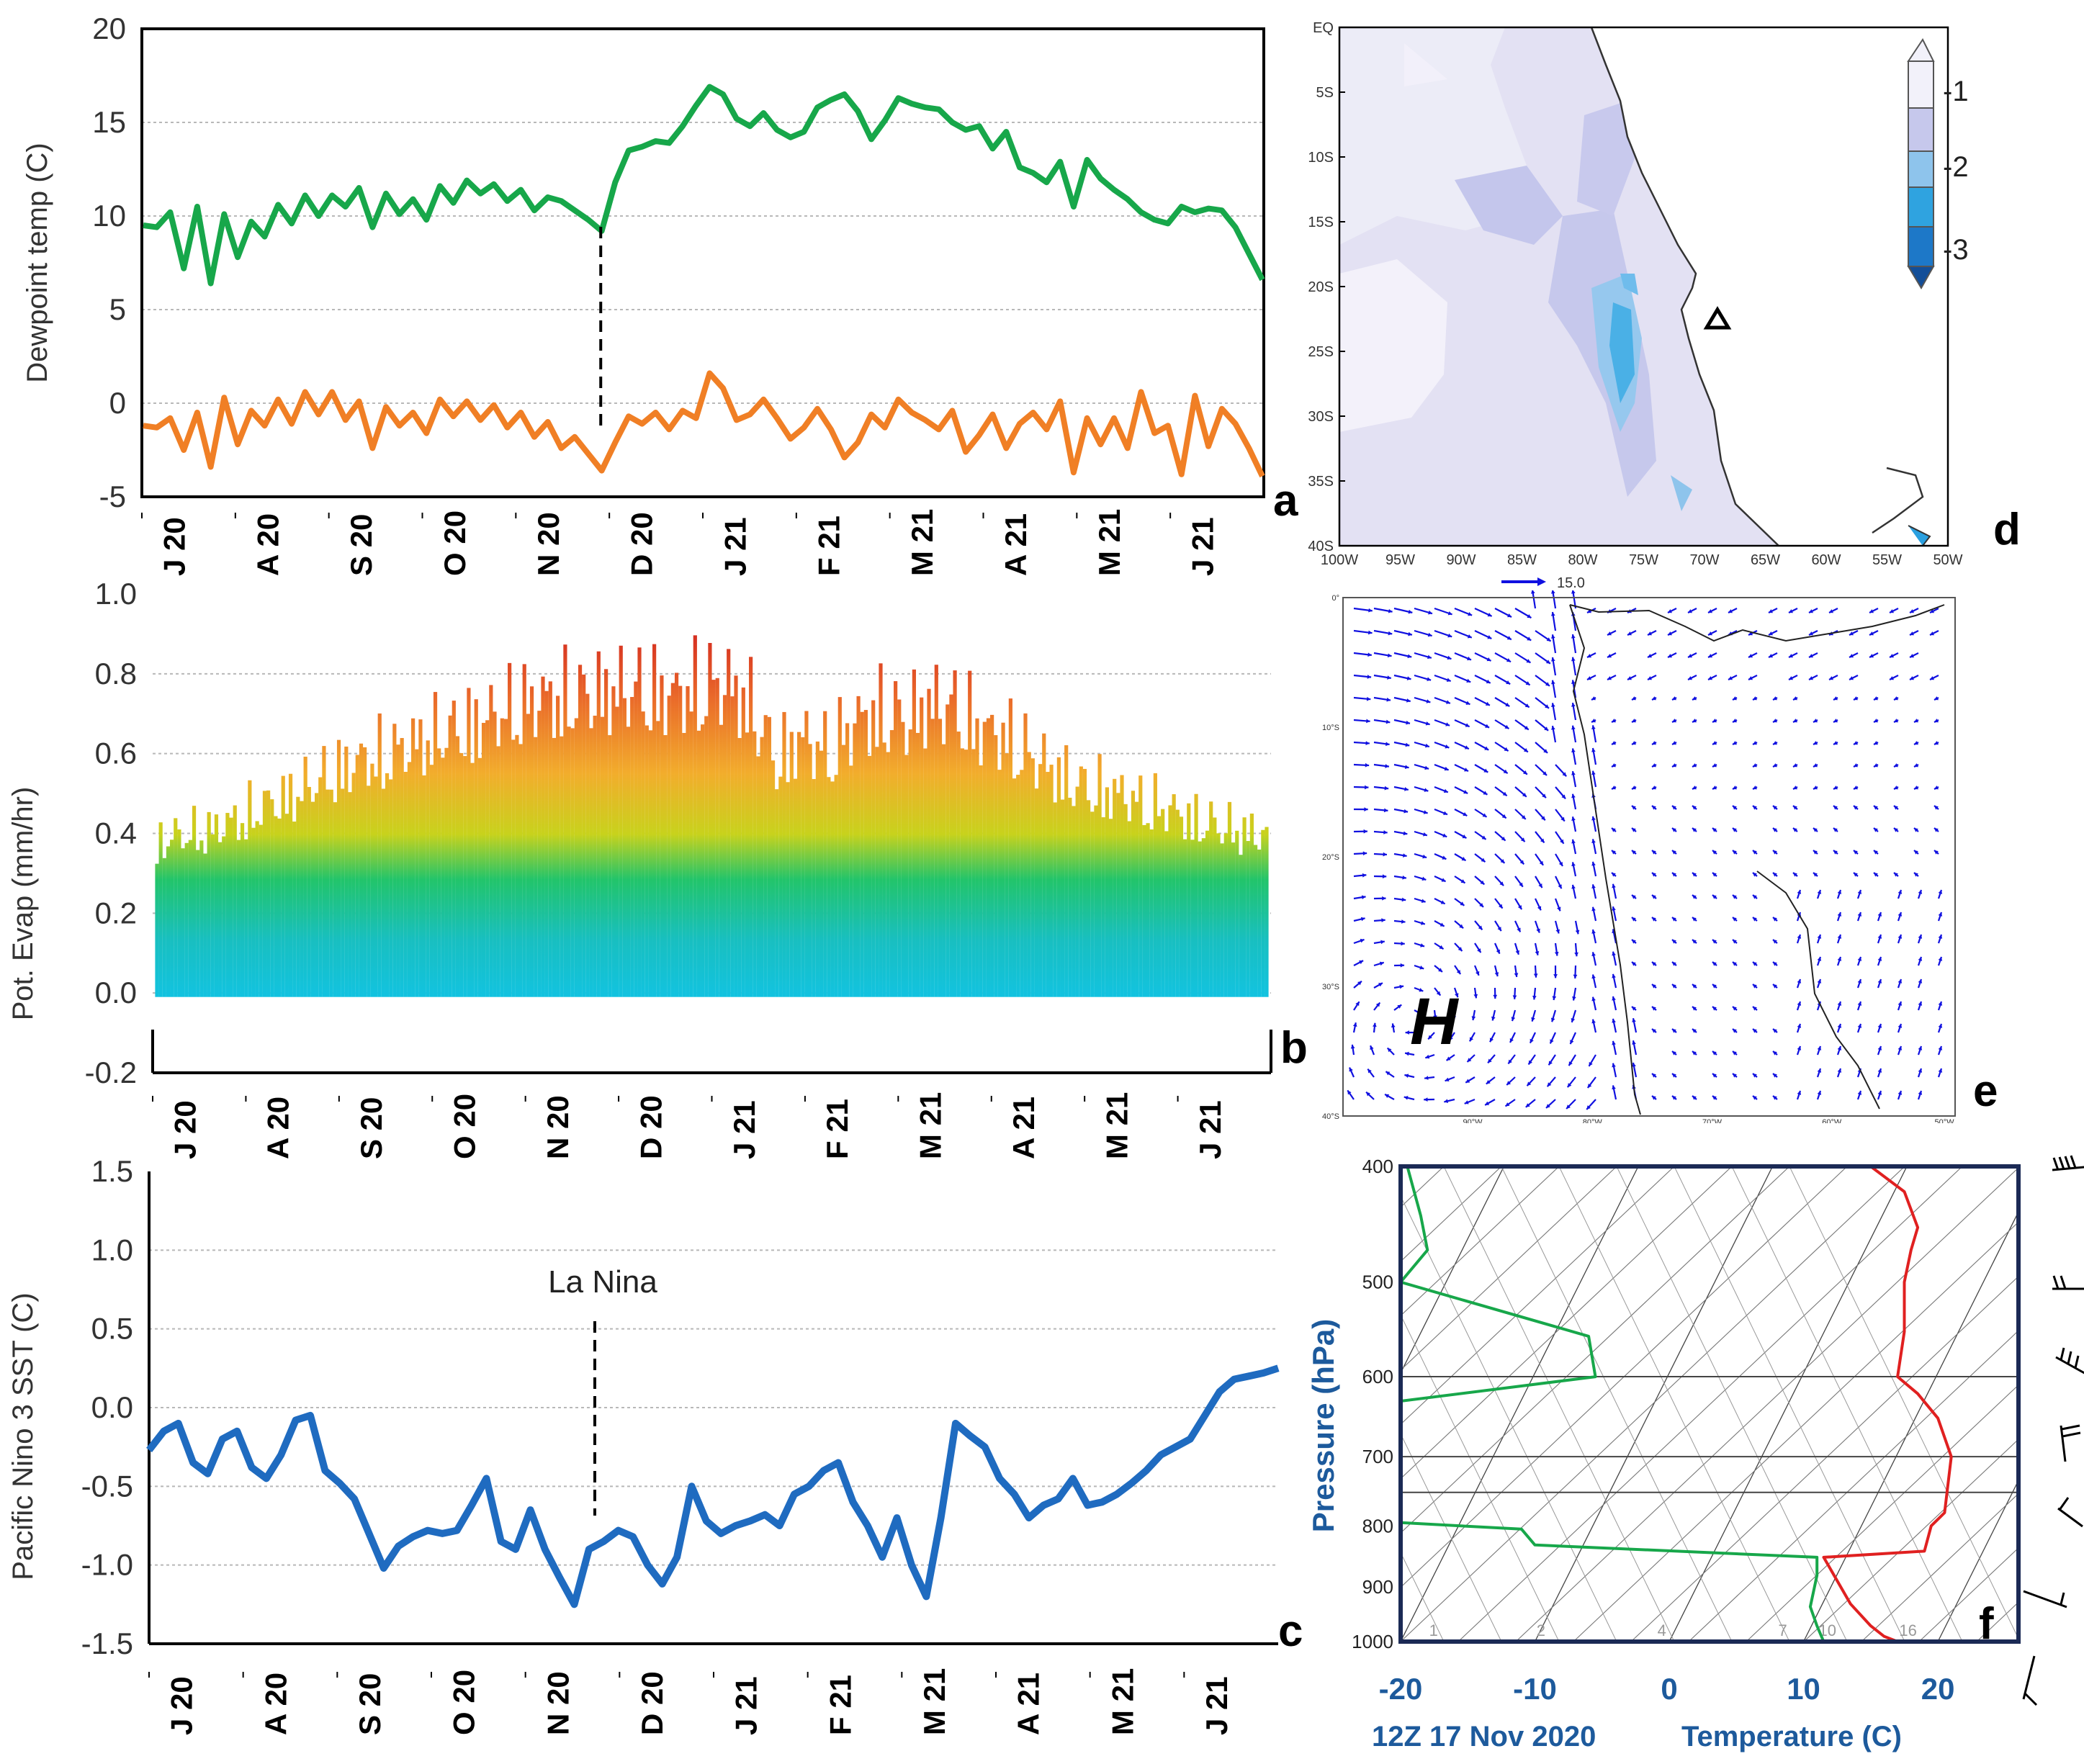  What do you see at coordinates (704, 185) in the screenshot?
I see `dewpoint-series-line` at bounding box center [704, 185].